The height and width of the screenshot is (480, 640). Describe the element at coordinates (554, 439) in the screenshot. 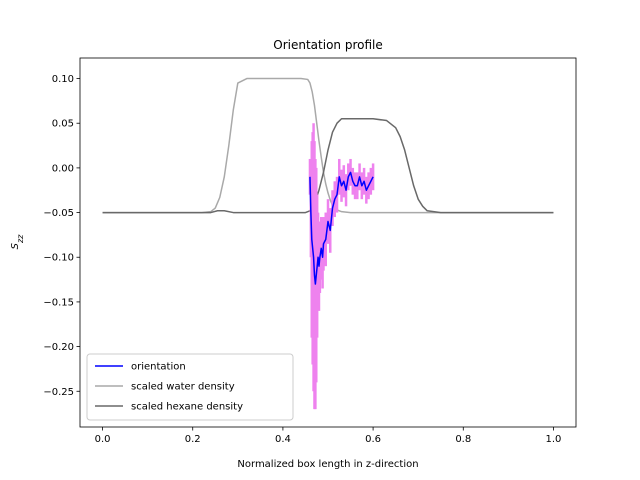

I see `x-tick-label: 1.0` at that location.